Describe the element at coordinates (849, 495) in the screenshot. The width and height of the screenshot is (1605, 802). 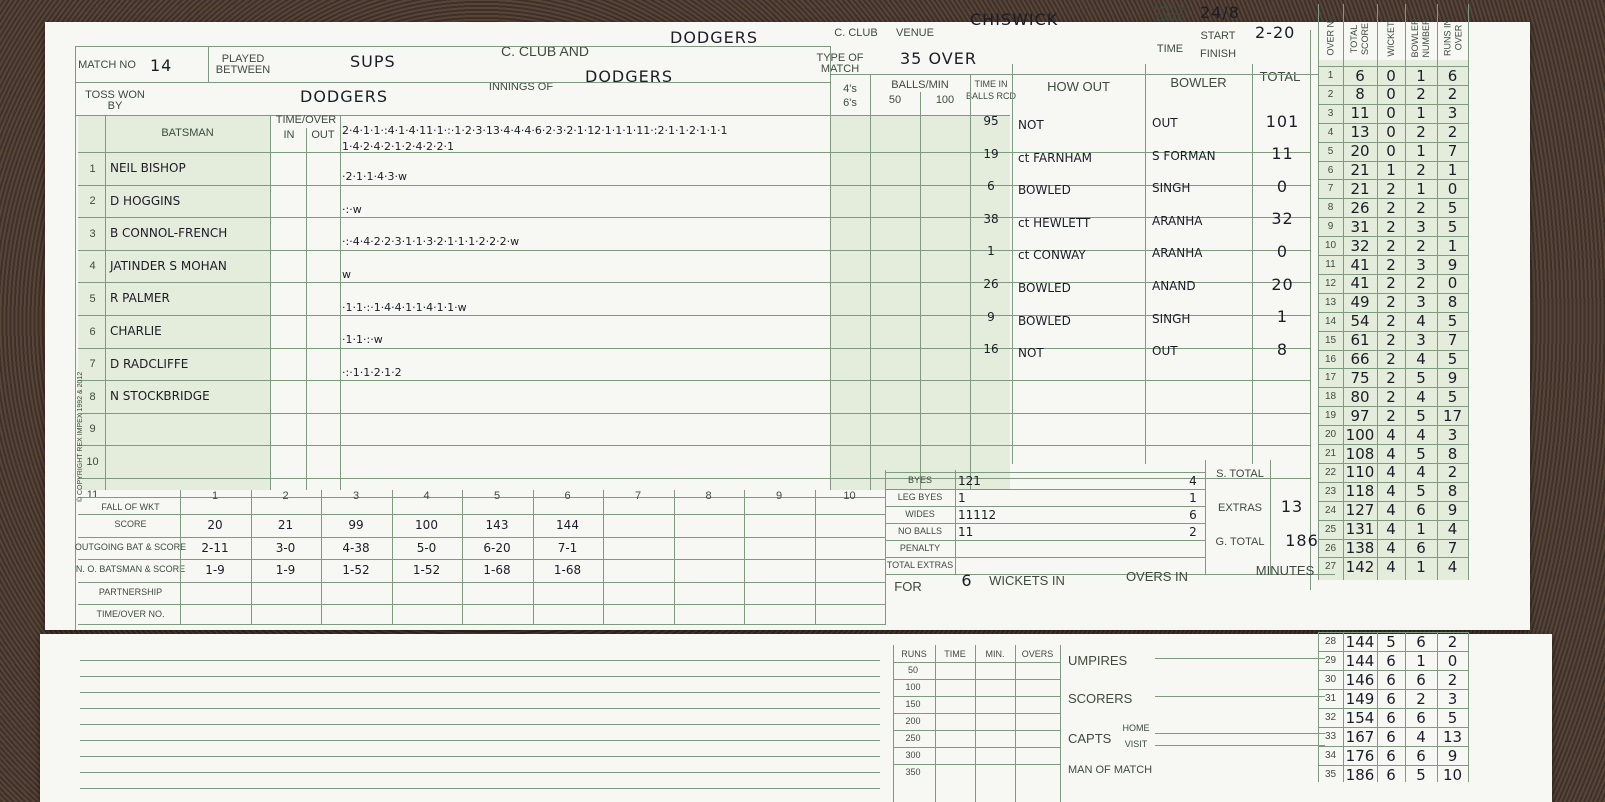
I see `wicket-number: 10` at that location.